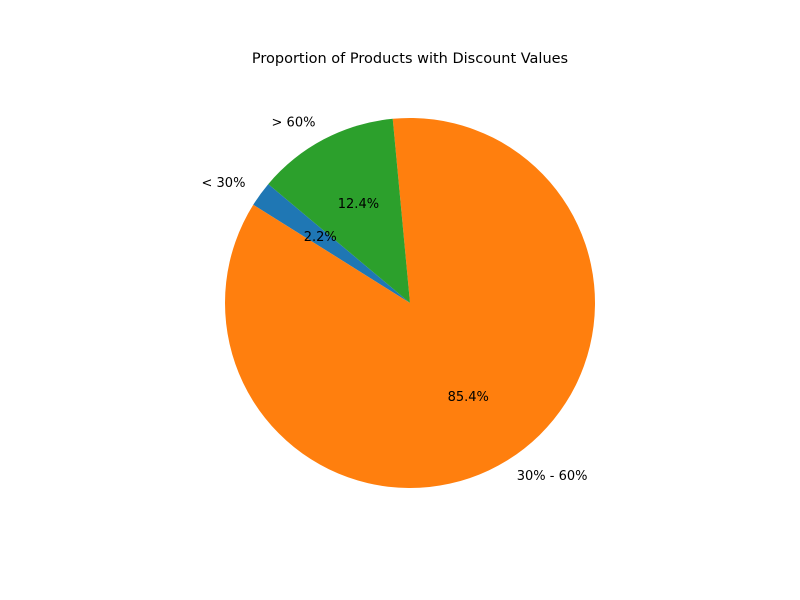 Image resolution: width=800 pixels, height=600 pixels. What do you see at coordinates (294, 122) in the screenshot?
I see `slice-category-label: > 60%` at bounding box center [294, 122].